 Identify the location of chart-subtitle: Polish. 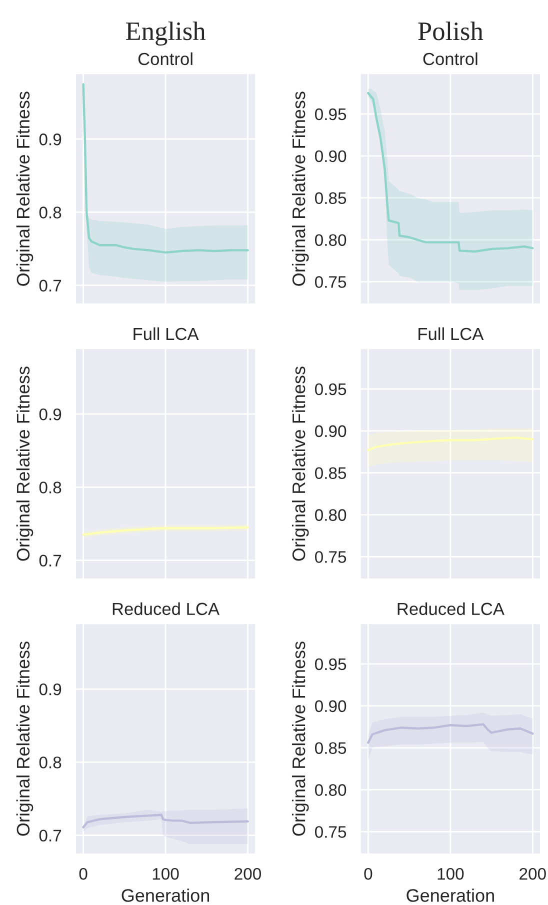
(451, 31).